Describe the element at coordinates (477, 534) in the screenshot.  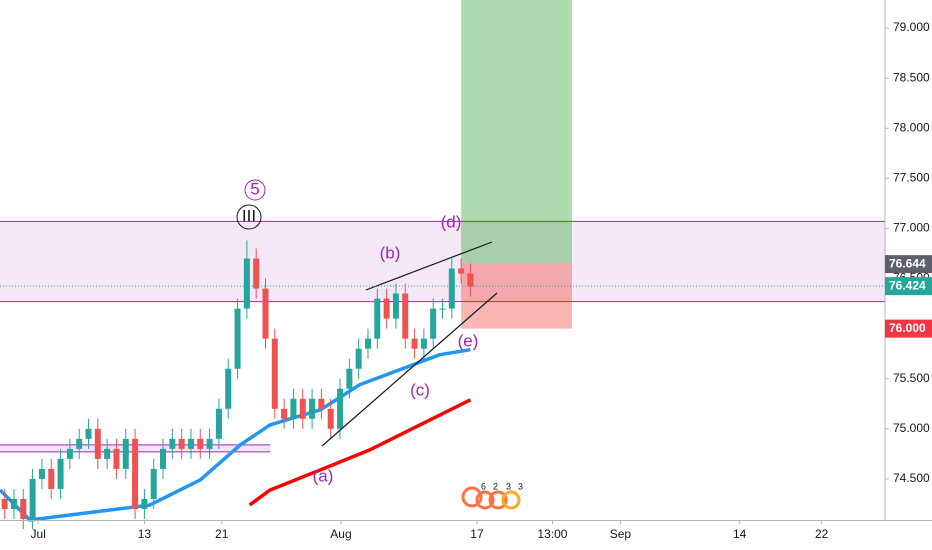
I see `x-tick-label: 17` at that location.